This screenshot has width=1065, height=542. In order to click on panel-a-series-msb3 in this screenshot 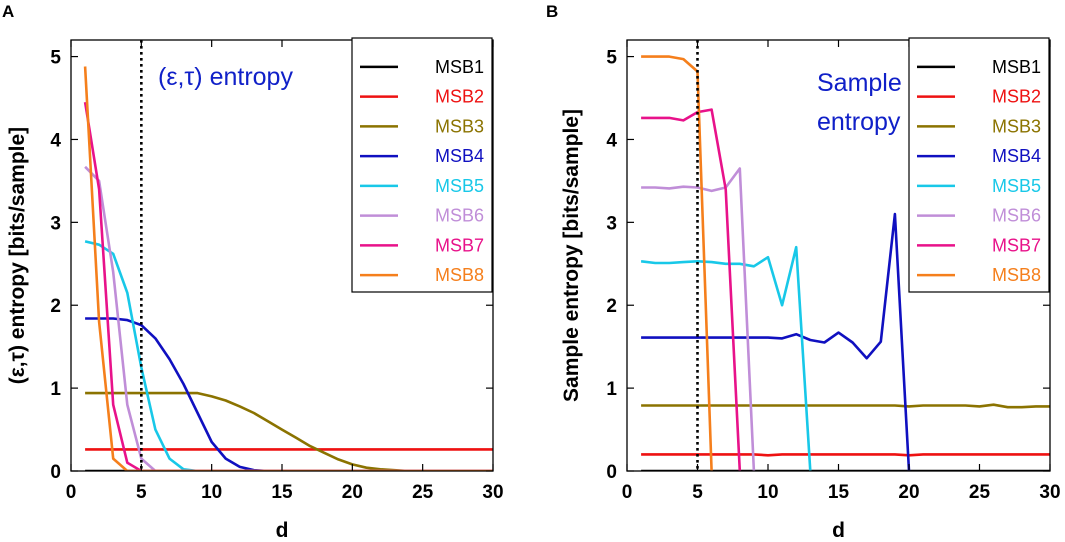, I will do `click(289, 431)`.